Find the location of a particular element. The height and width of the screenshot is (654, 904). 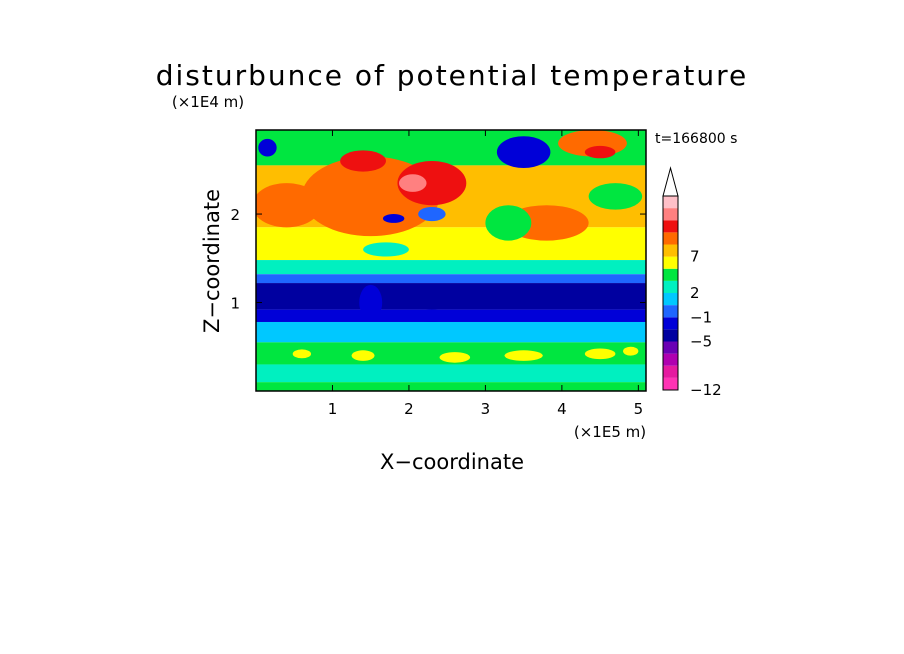

x-unit-label: (×1E5 m) is located at coordinates (610, 432).